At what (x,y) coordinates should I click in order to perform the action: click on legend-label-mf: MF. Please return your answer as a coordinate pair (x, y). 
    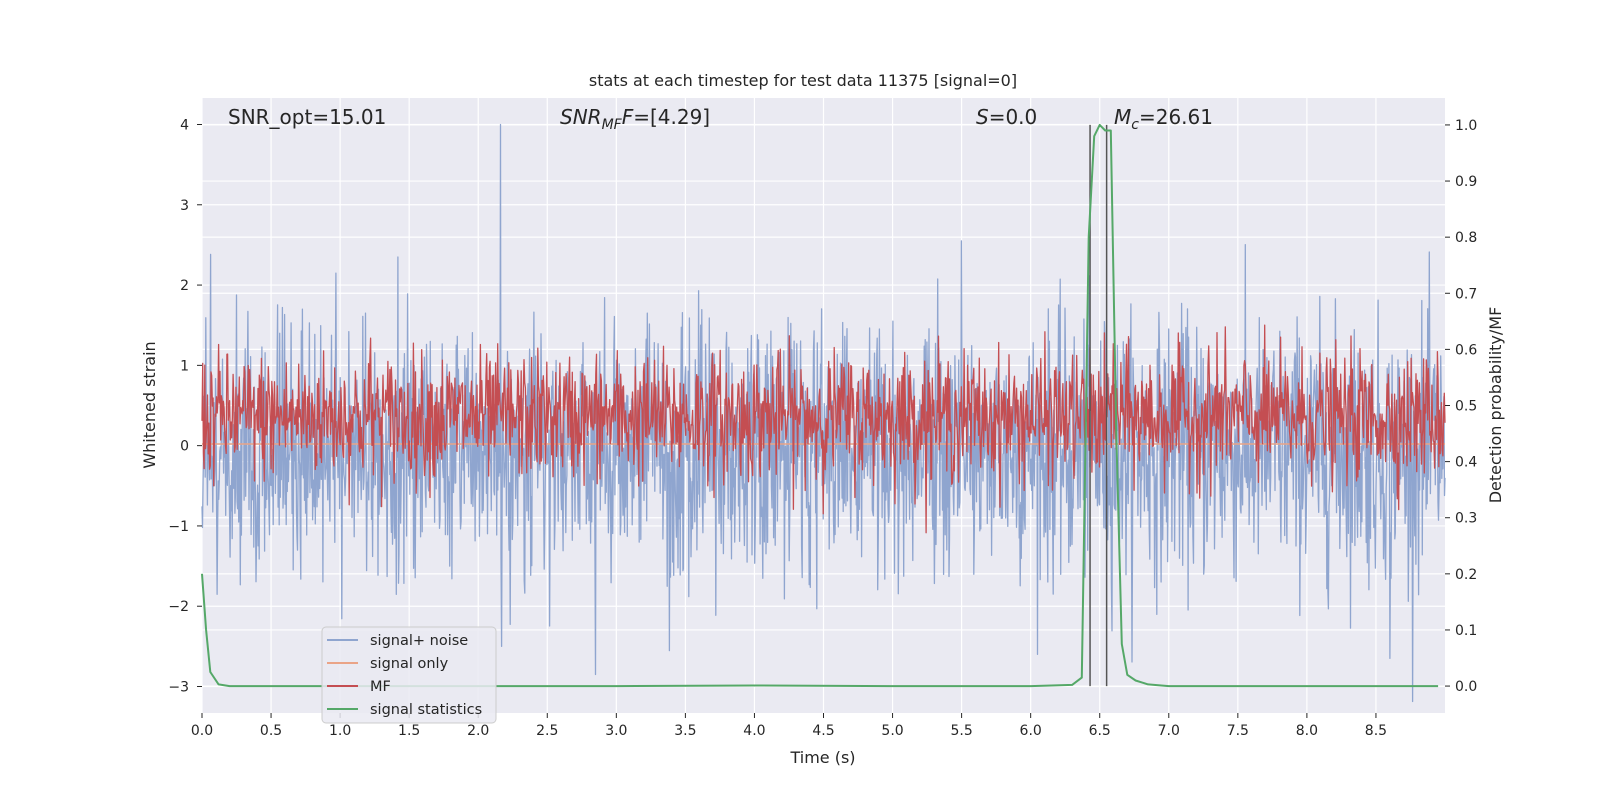
    Looking at the image, I should click on (380, 687).